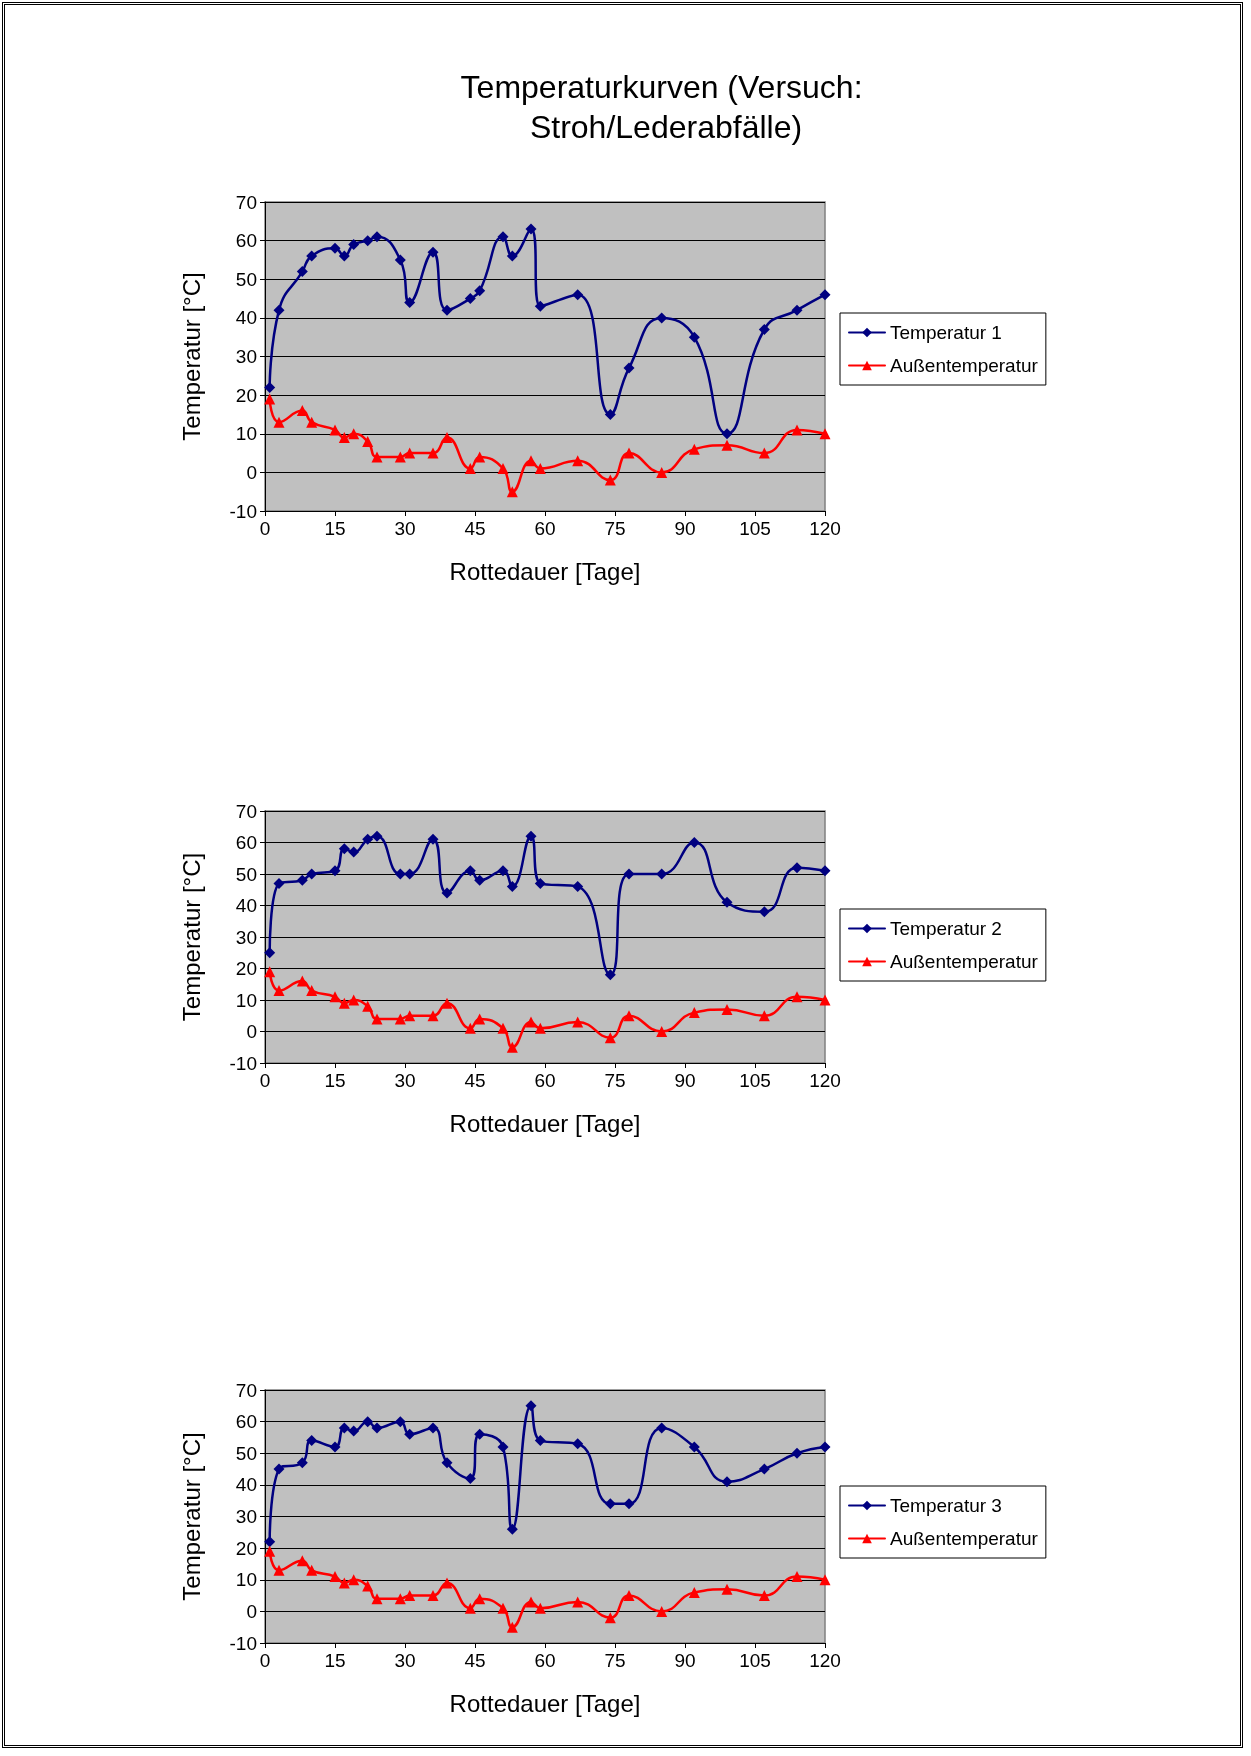 The image size is (1251, 1756). What do you see at coordinates (545, 528) in the screenshot?
I see `x-tick-label: 60` at bounding box center [545, 528].